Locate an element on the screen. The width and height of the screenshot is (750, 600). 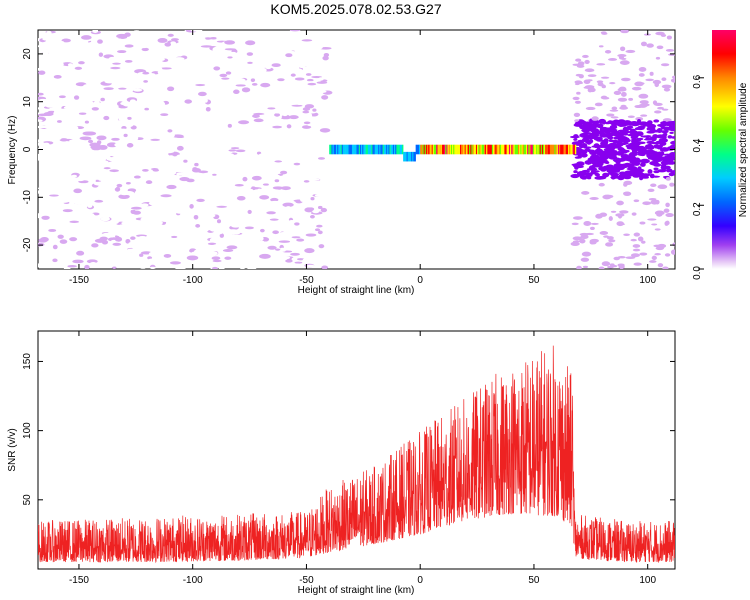
y-tick-label: -20 is located at coordinates (27, 244).